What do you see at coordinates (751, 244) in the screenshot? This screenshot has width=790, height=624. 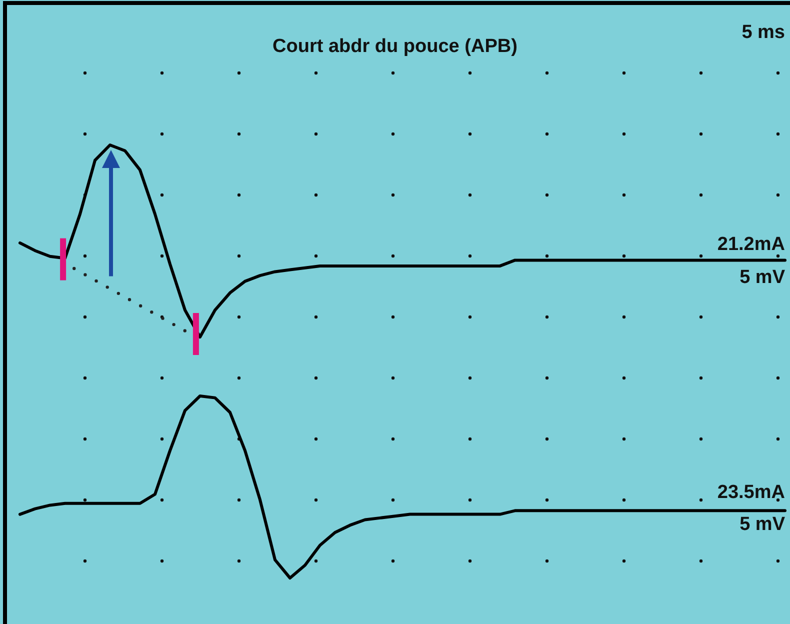 I see `annotation: 21.2mA` at bounding box center [751, 244].